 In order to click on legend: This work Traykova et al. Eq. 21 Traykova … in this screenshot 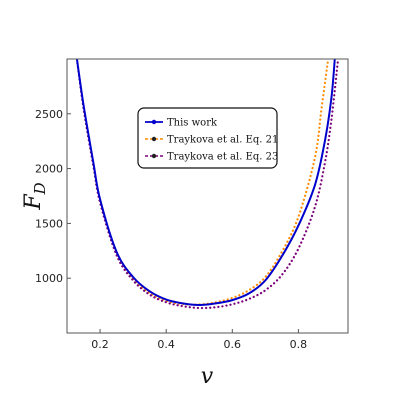, I will do `click(207, 138)`.